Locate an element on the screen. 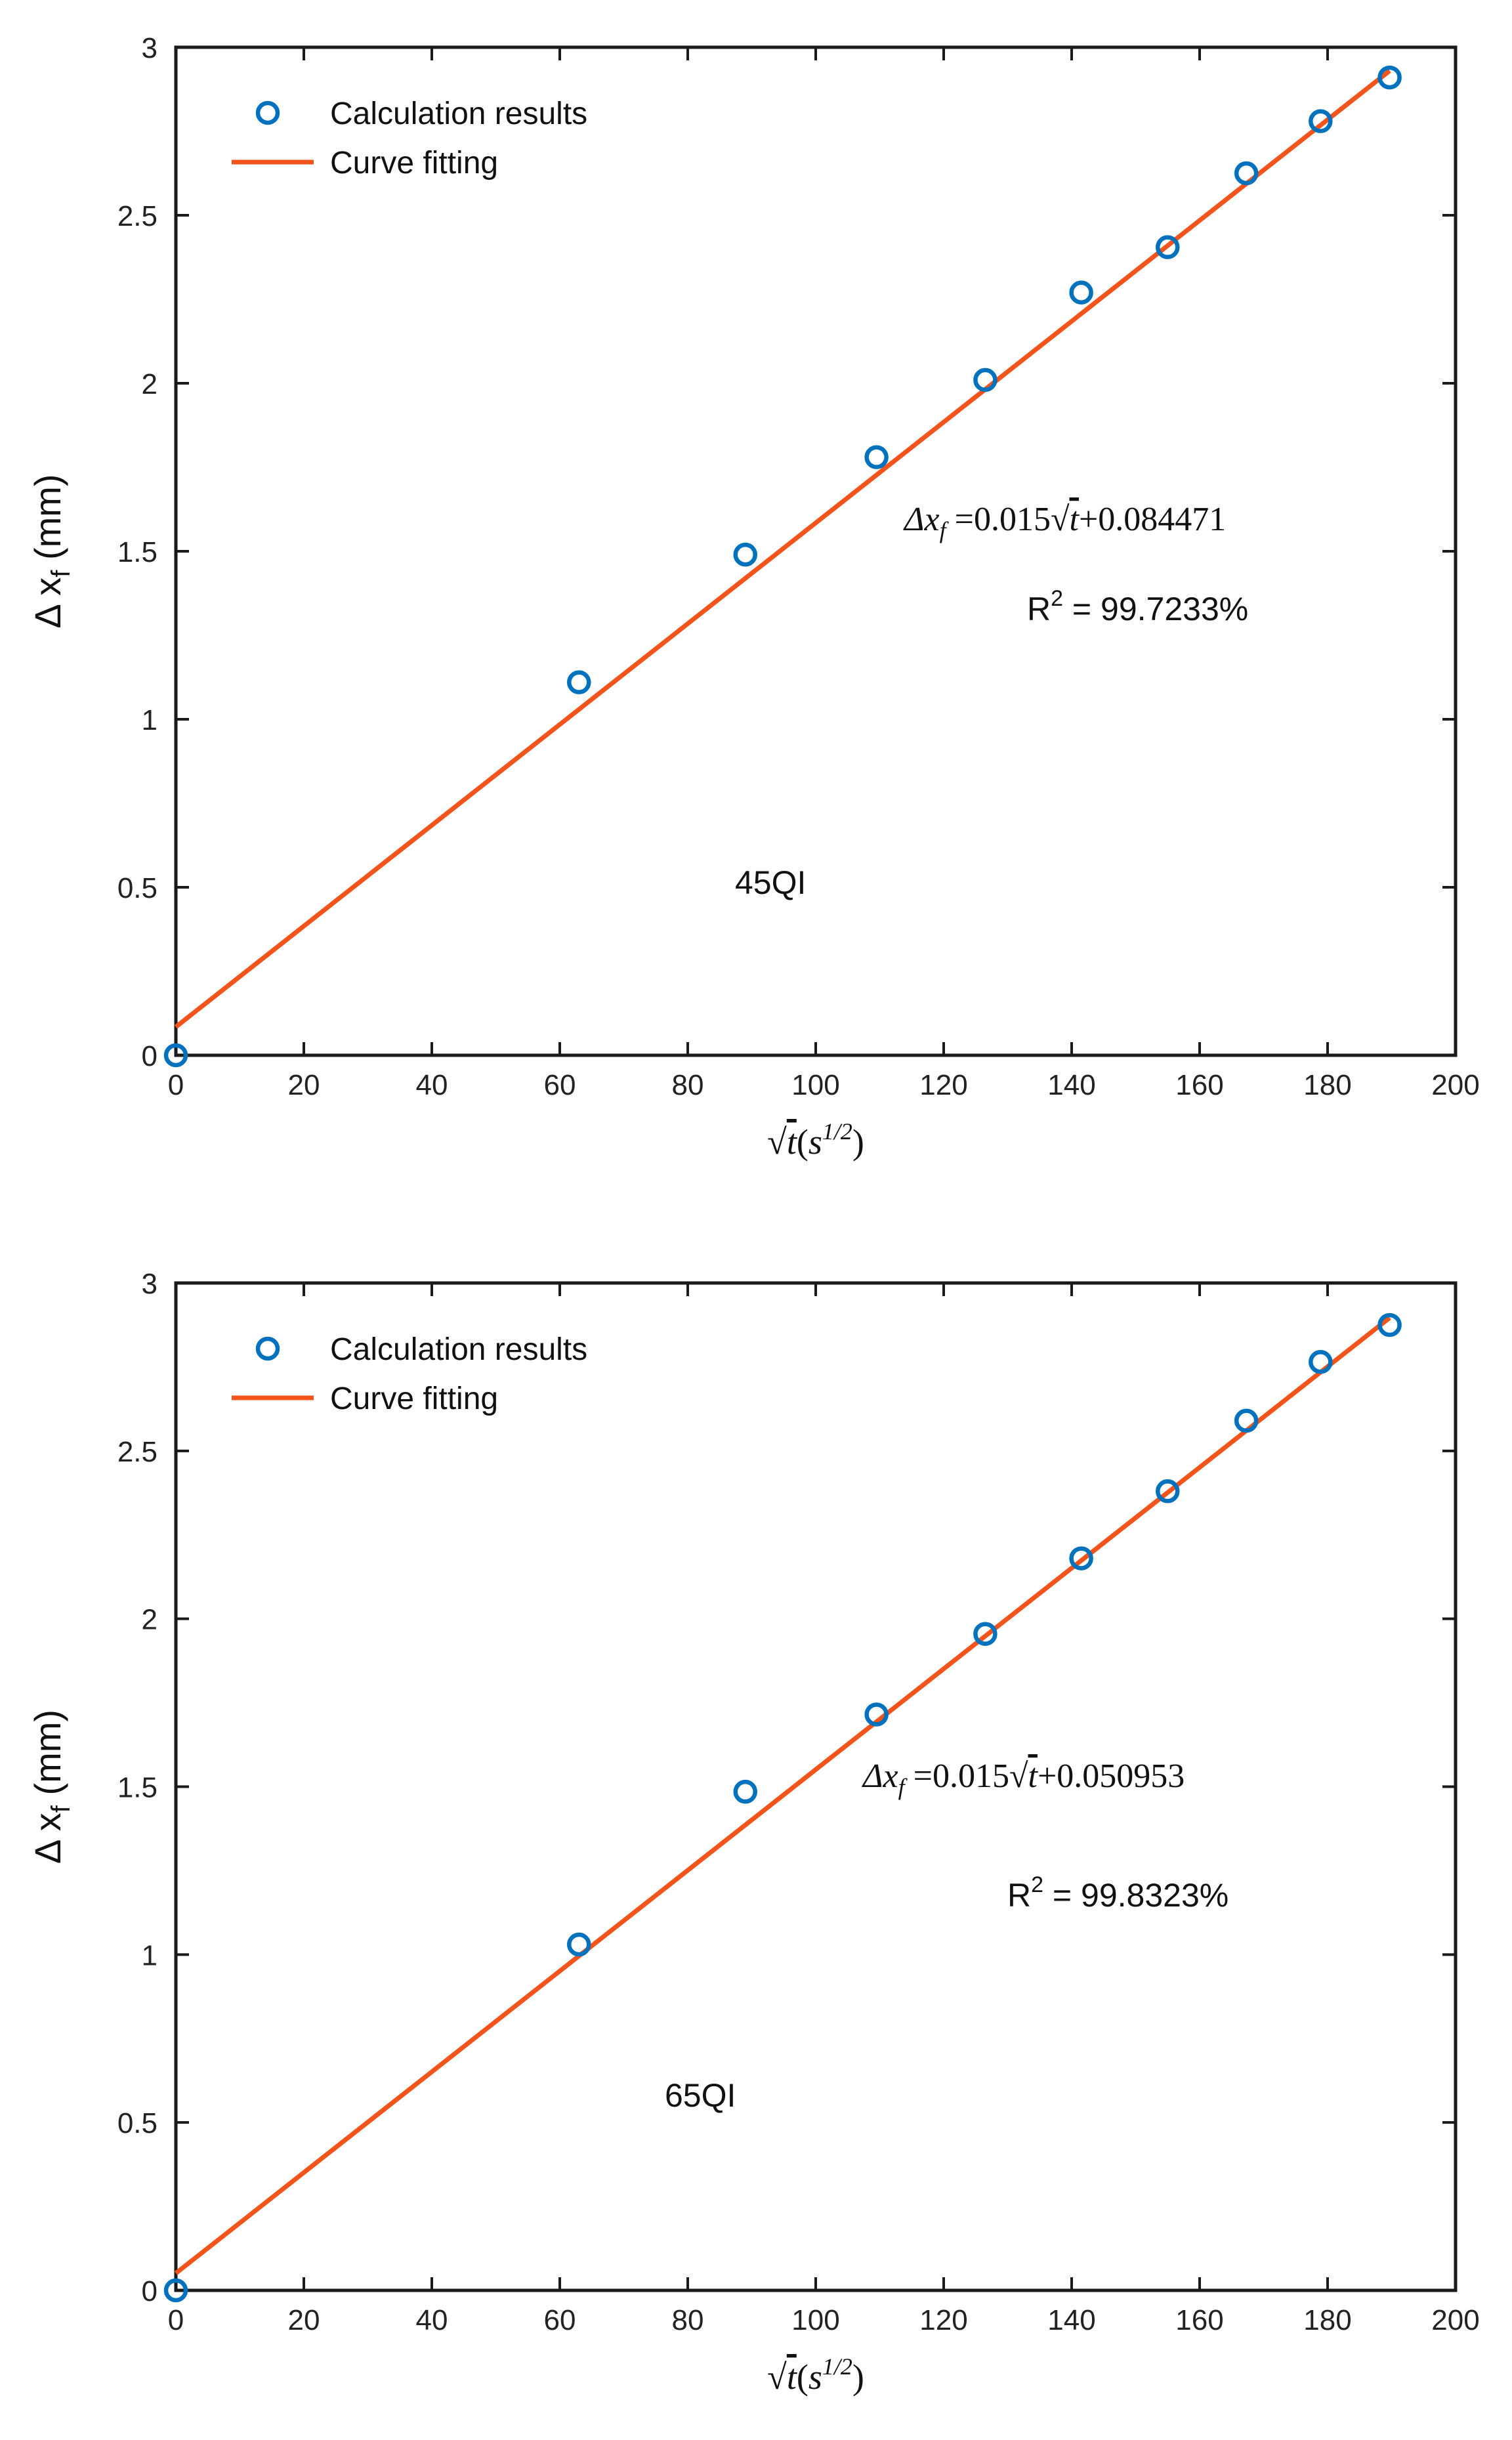 The width and height of the screenshot is (1512, 2440). chart2-y-label-main: Δ x is located at coordinates (47, 1838).